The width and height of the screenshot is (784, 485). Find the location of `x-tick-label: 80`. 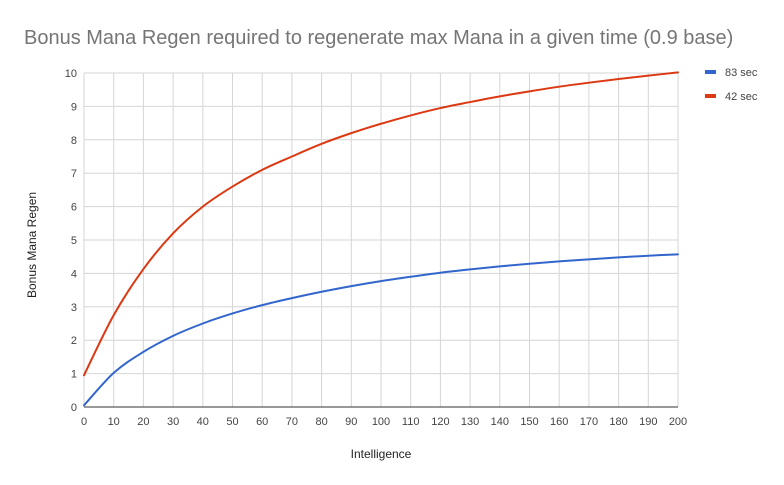

x-tick-label: 80 is located at coordinates (321, 422).